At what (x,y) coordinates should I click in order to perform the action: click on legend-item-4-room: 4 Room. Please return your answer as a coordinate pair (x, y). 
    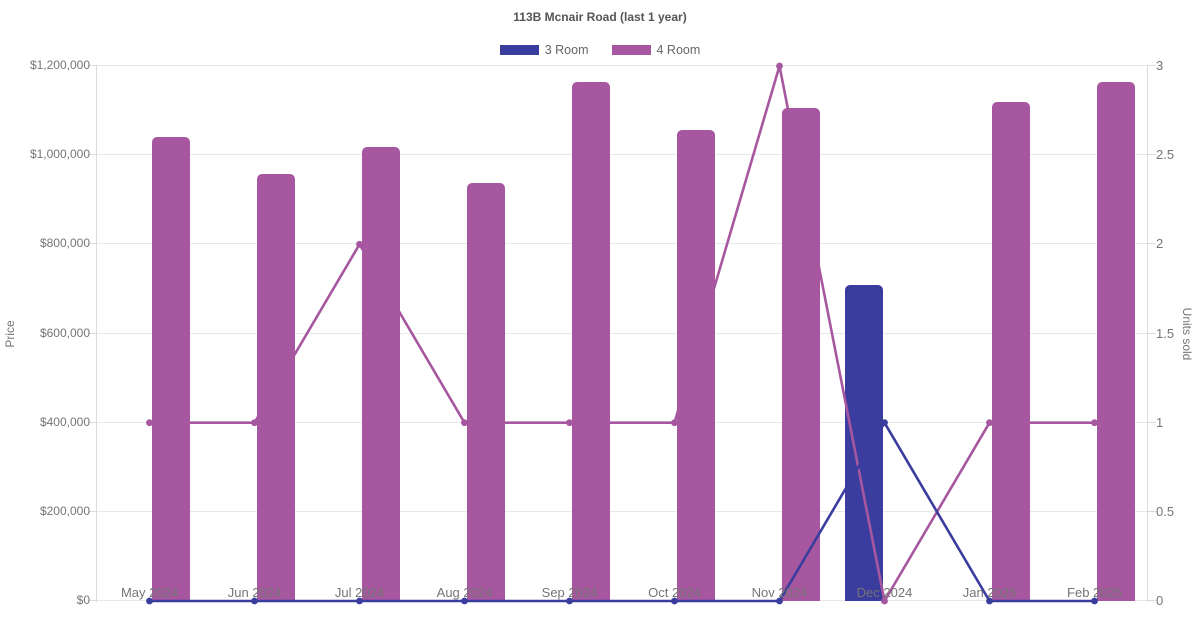
    Looking at the image, I should click on (656, 50).